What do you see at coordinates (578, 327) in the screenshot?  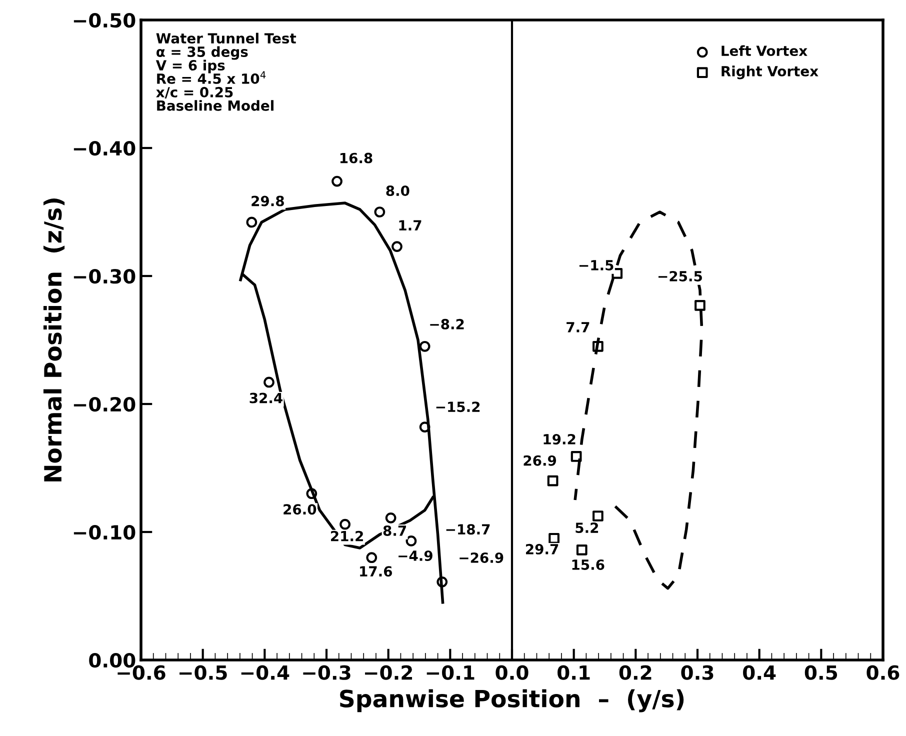 I see `annotation: 7.7` at bounding box center [578, 327].